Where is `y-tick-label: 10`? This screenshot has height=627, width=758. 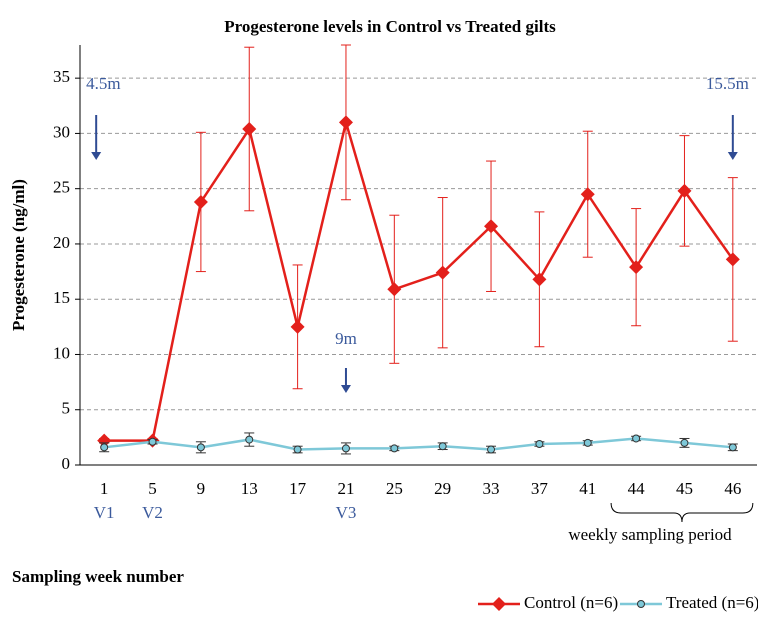
y-tick-label: 10 is located at coordinates (61, 352).